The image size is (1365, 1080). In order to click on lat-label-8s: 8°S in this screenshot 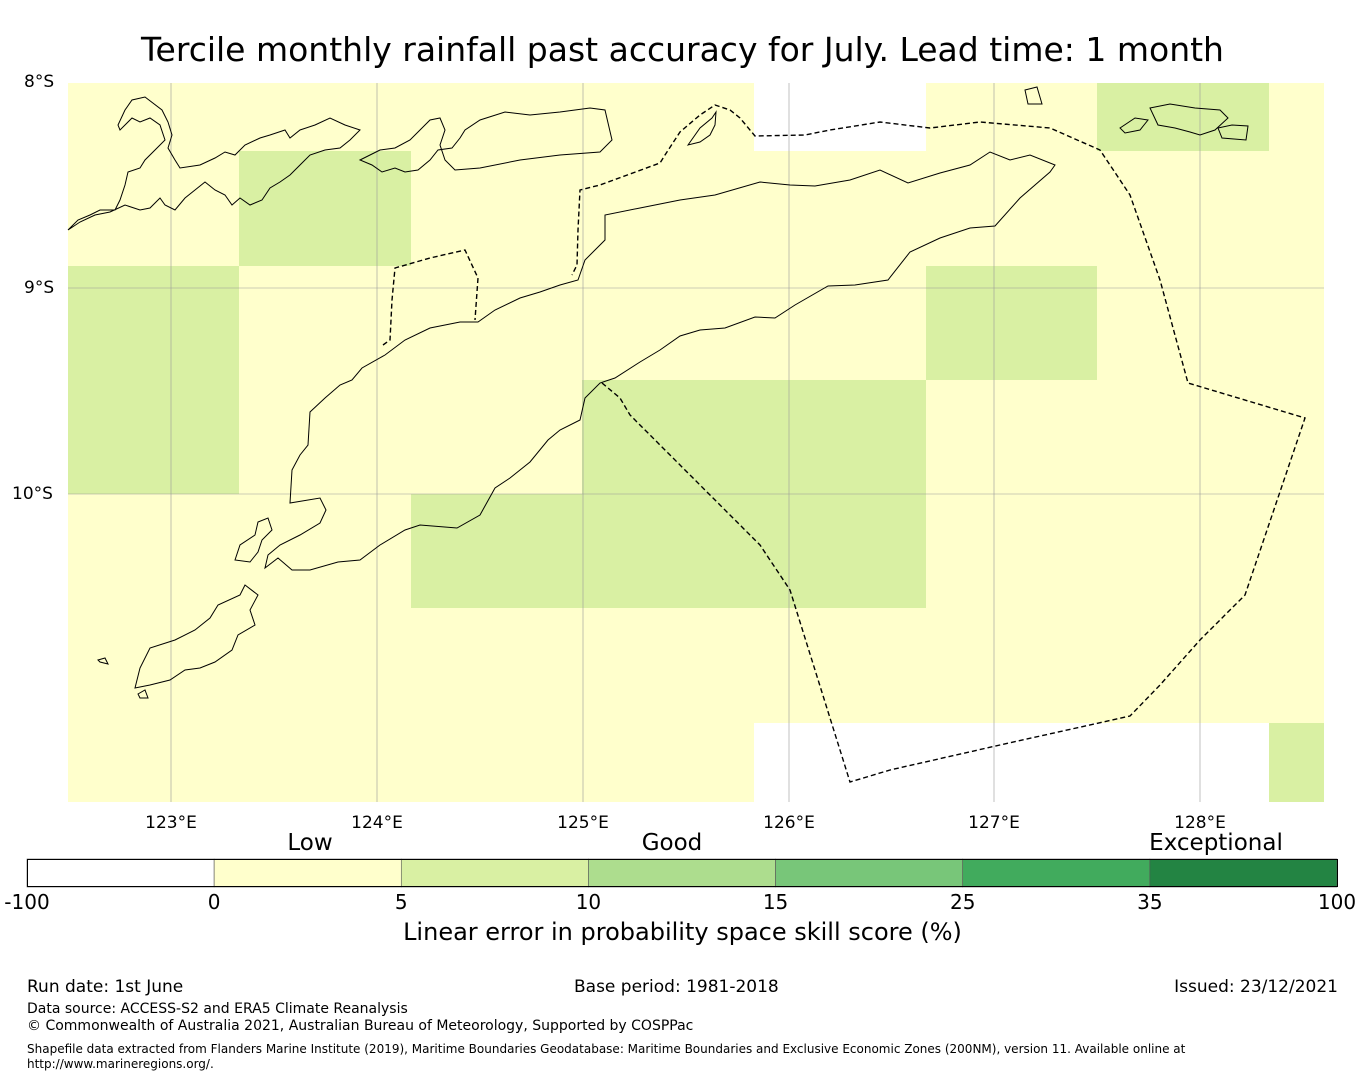, I will do `click(39, 82)`.